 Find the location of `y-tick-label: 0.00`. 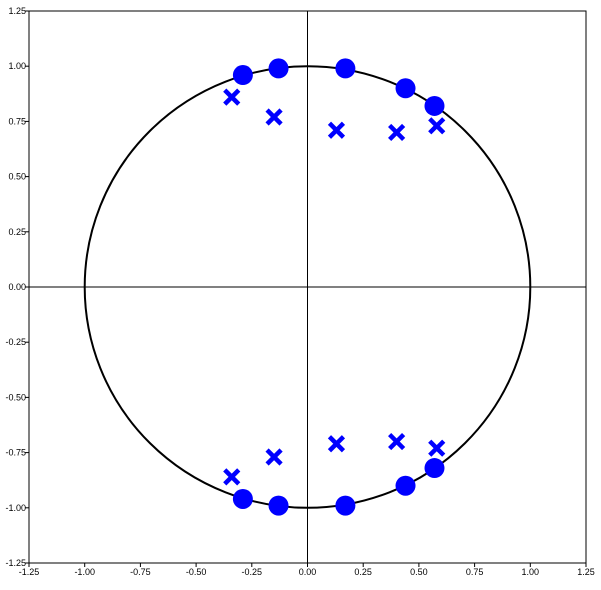

y-tick-label: 0.00 is located at coordinates (17, 287).